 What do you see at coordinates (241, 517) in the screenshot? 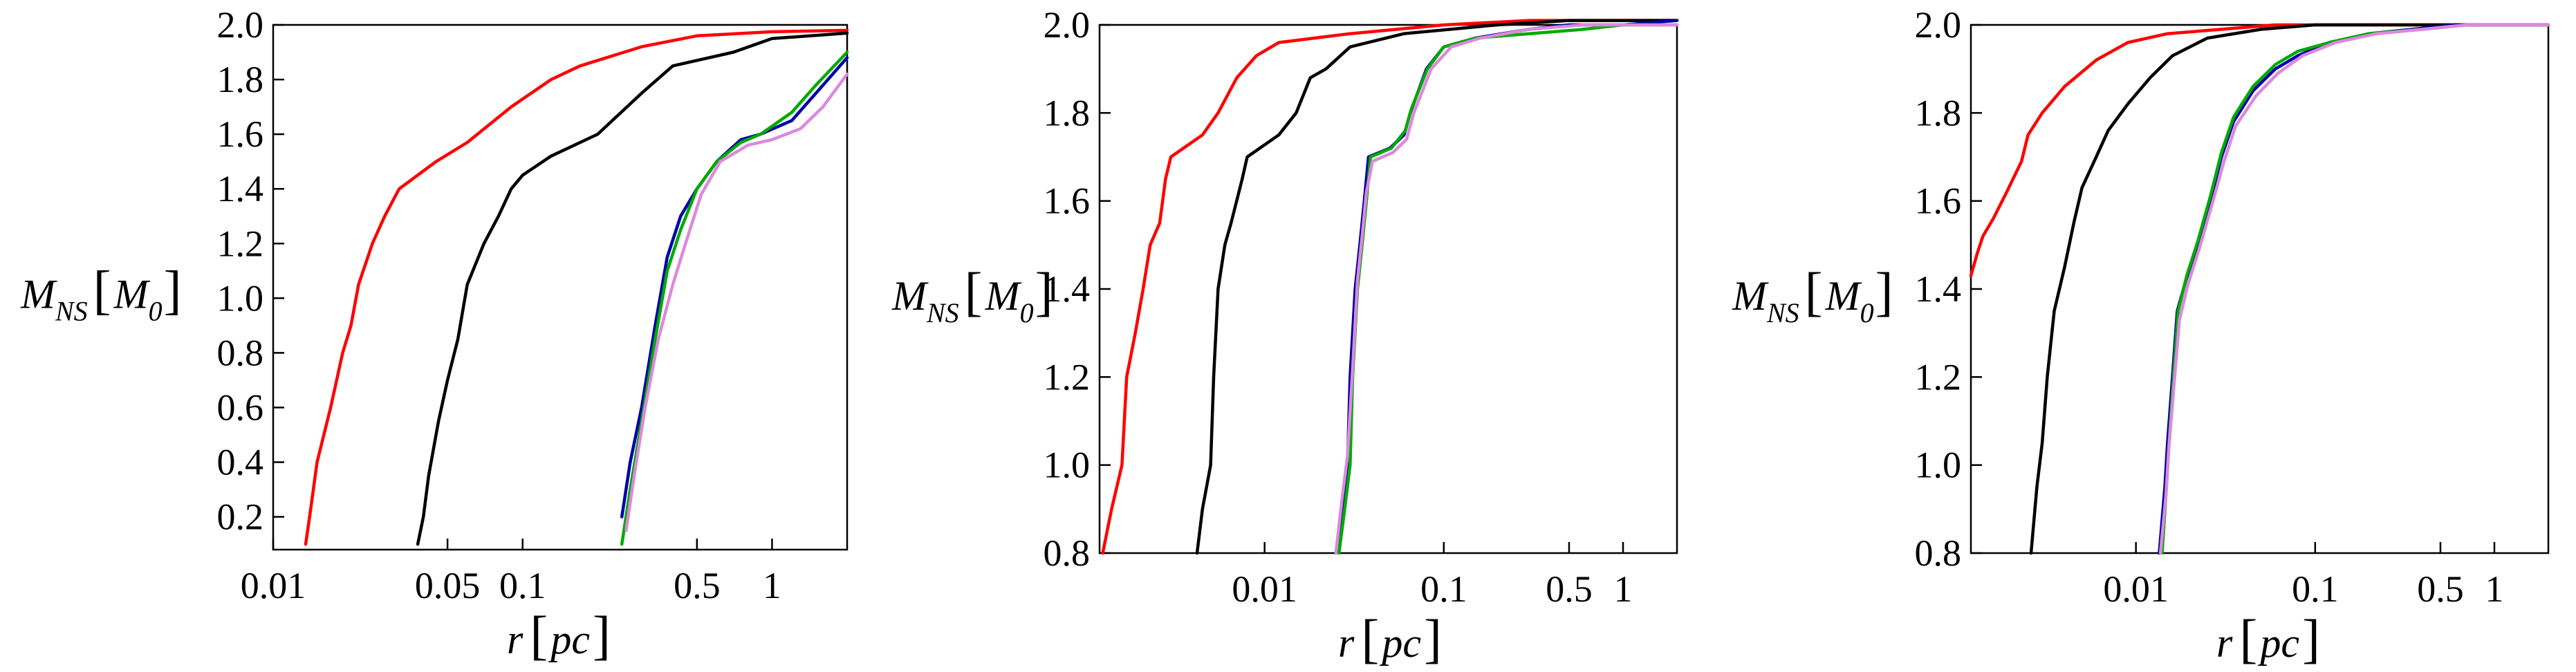
I see `y-tick-label: 0.2` at bounding box center [241, 517].